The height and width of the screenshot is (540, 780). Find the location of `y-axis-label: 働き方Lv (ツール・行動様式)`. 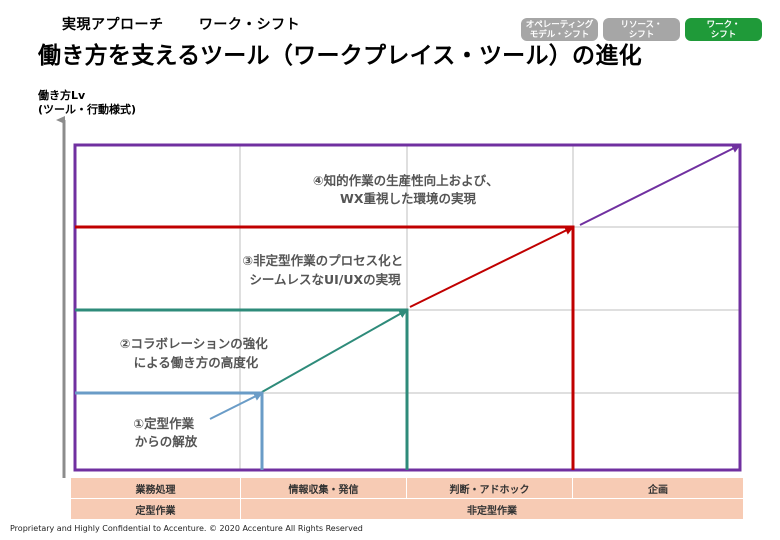

y-axis-label: 働き方Lv (ツール・行動様式) is located at coordinates (87, 103).